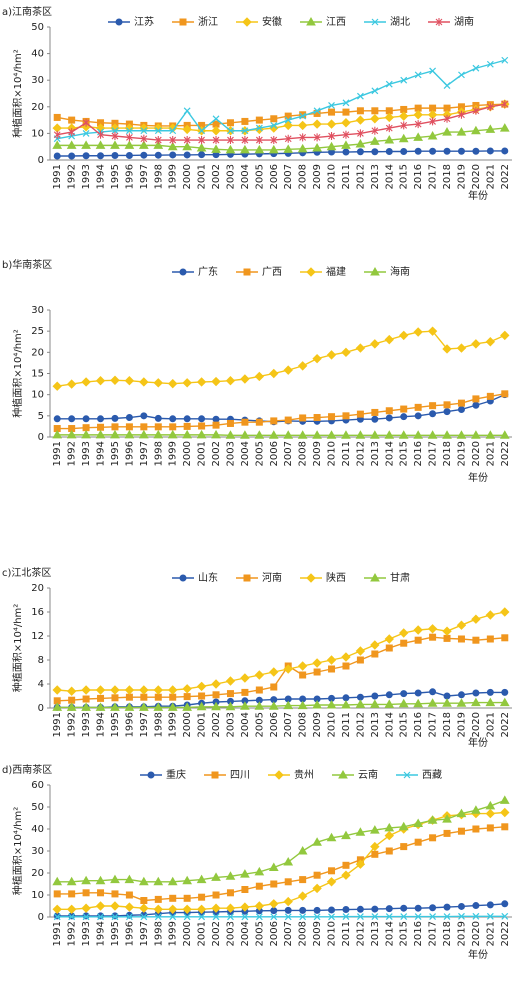 The width and height of the screenshot is (526, 981). Describe the element at coordinates (41, 416) in the screenshot. I see `y-tick-label: 5` at that location.